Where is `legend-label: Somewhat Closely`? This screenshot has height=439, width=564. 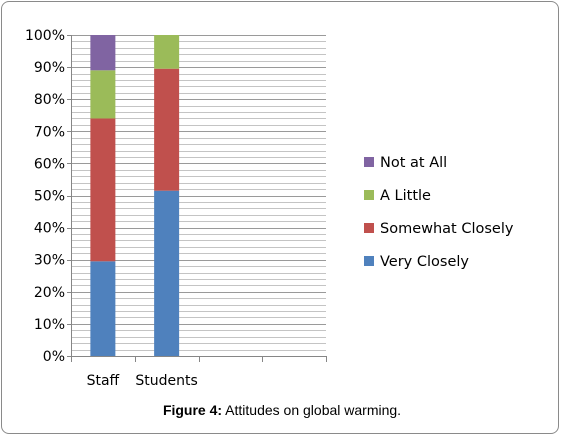
legend-label: Somewhat Closely is located at coordinates (447, 229).